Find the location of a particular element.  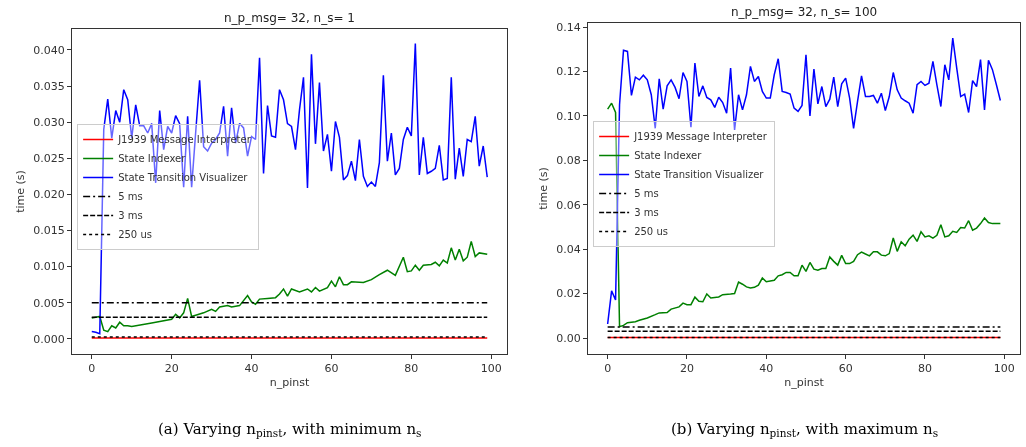

y-tick-label: 0.005 is located at coordinates (49, 303).